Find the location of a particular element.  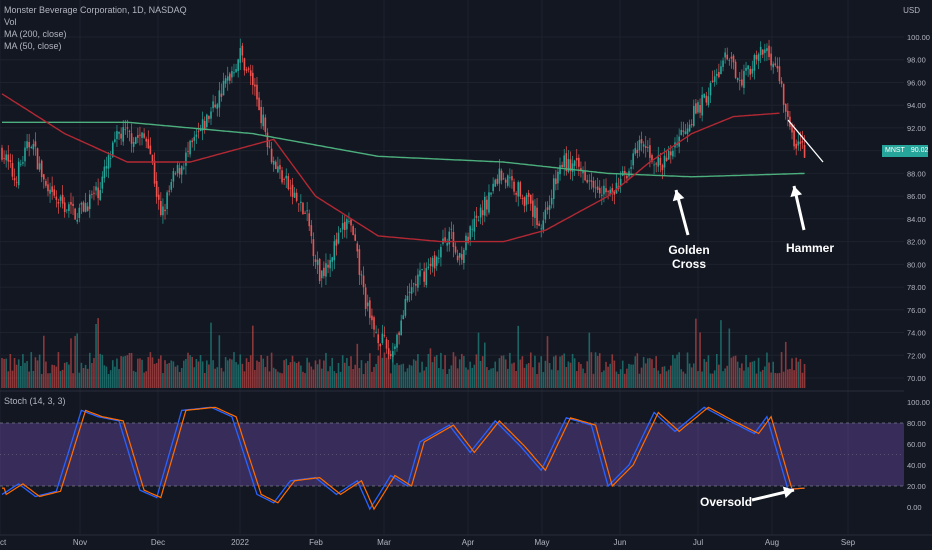

price-tick-label: 70.00 is located at coordinates (916, 378).